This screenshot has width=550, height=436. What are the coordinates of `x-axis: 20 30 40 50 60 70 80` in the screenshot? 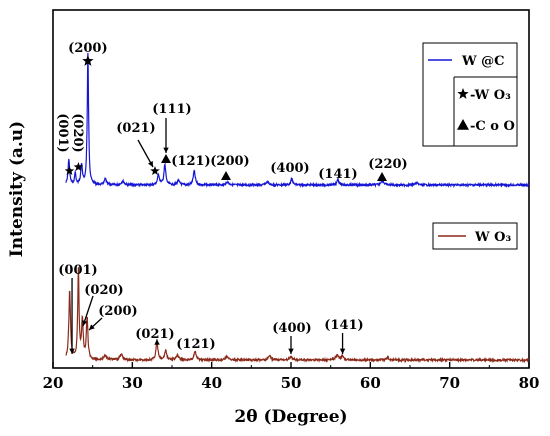 It's located at (291, 377).